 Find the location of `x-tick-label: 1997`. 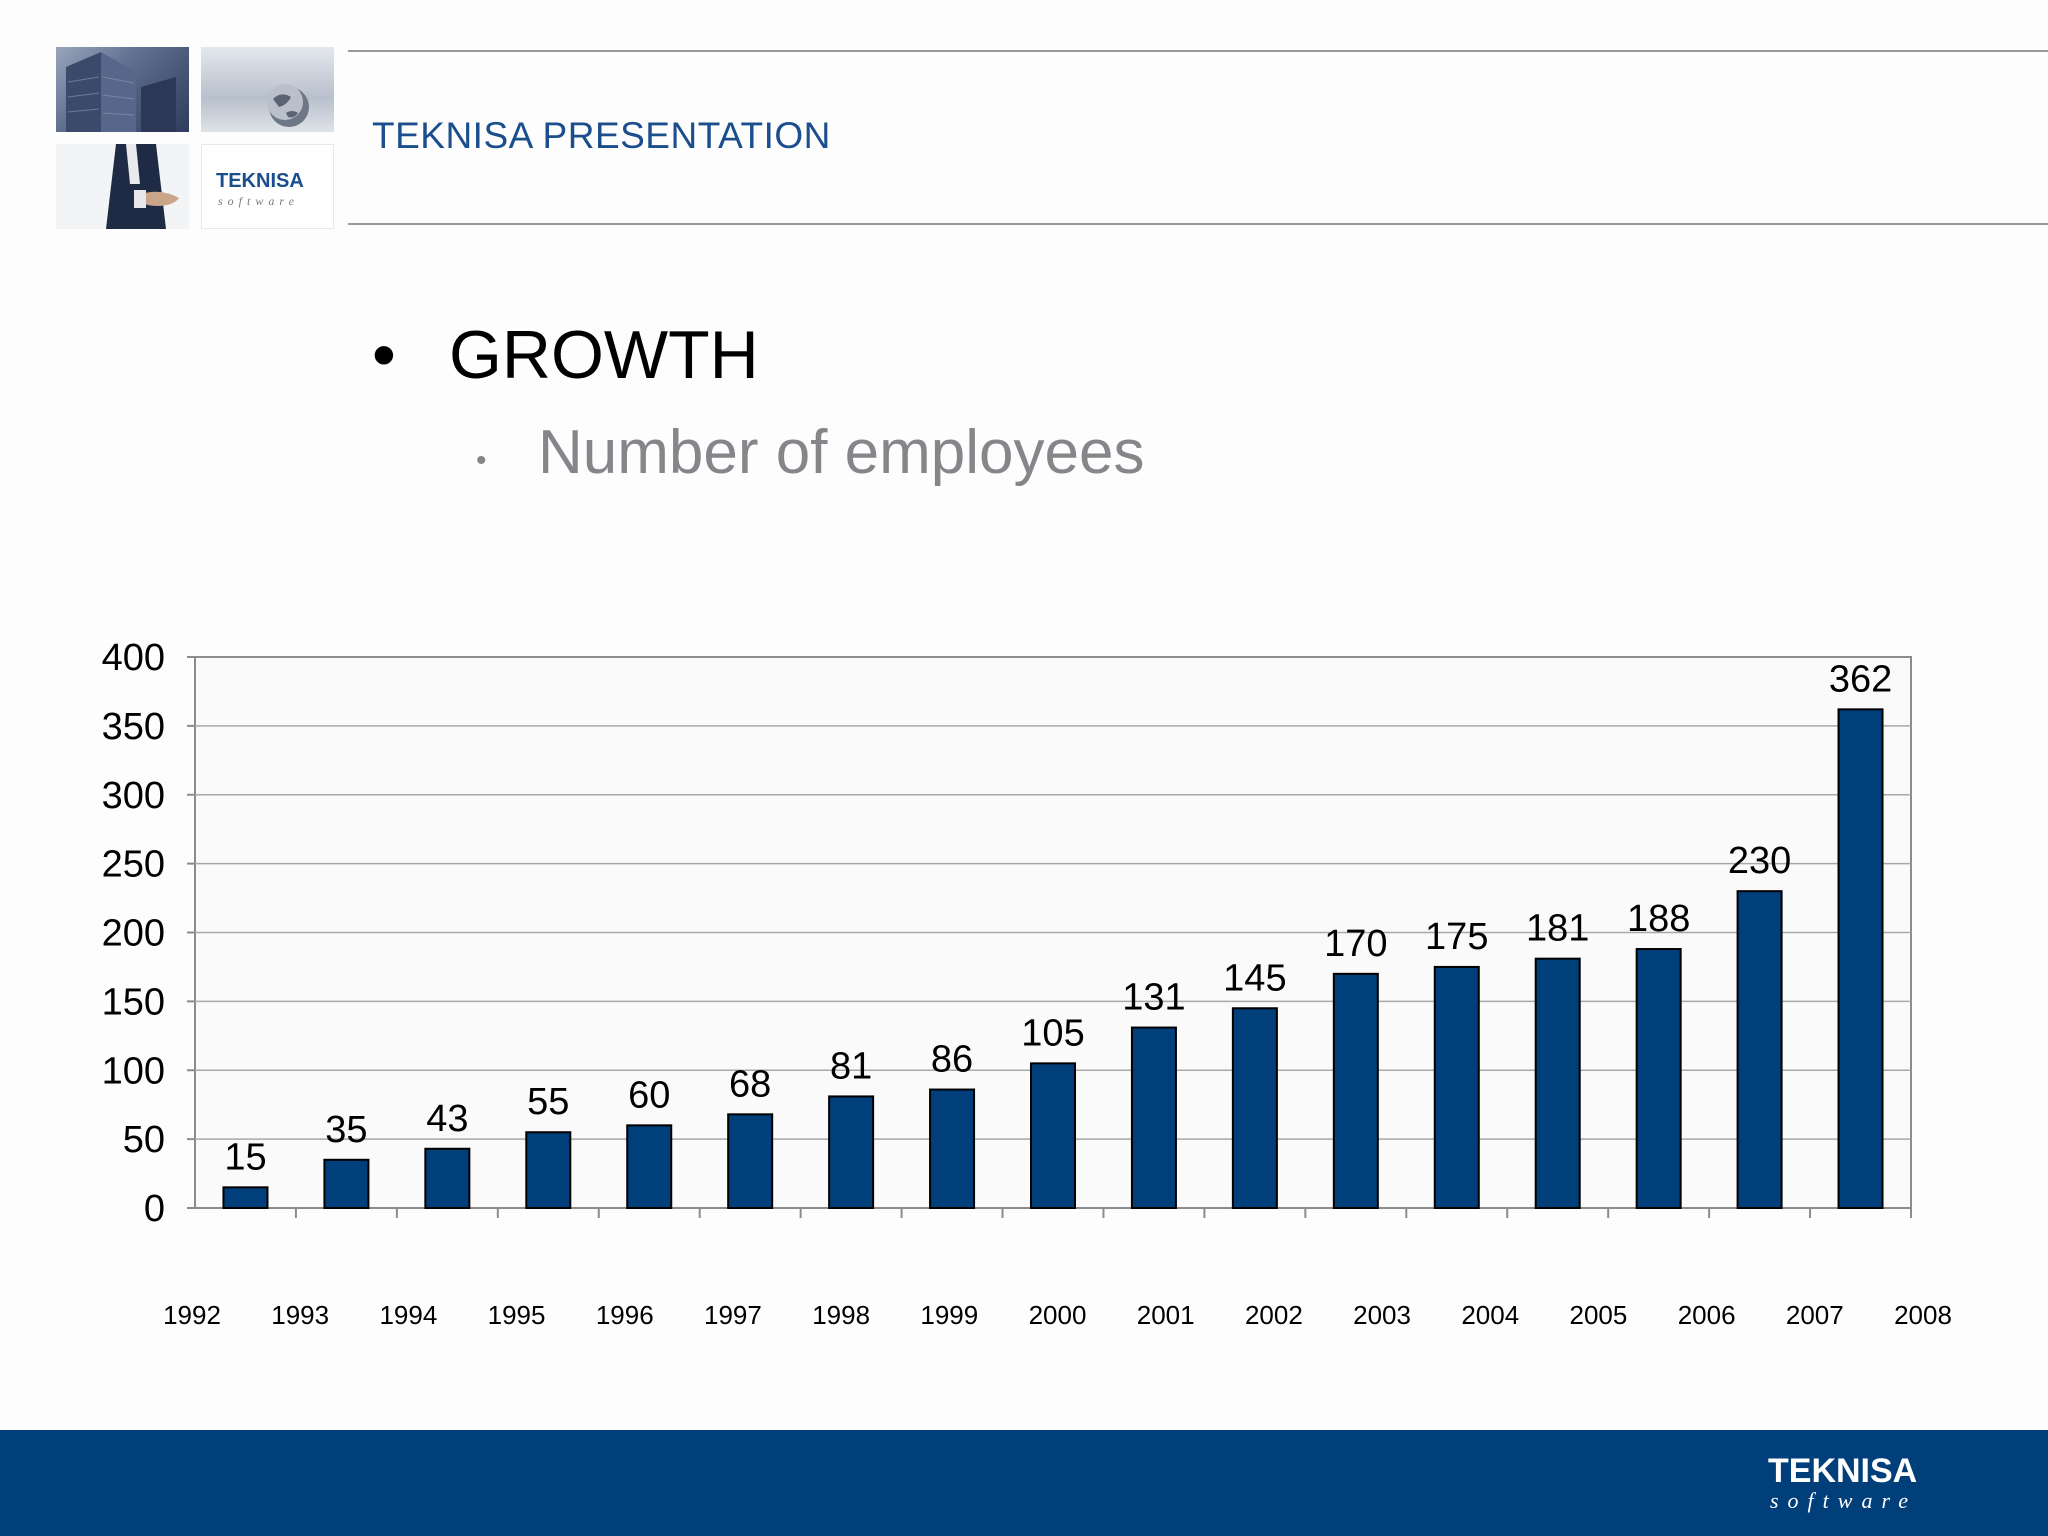

x-tick-label: 1997 is located at coordinates (733, 1315).